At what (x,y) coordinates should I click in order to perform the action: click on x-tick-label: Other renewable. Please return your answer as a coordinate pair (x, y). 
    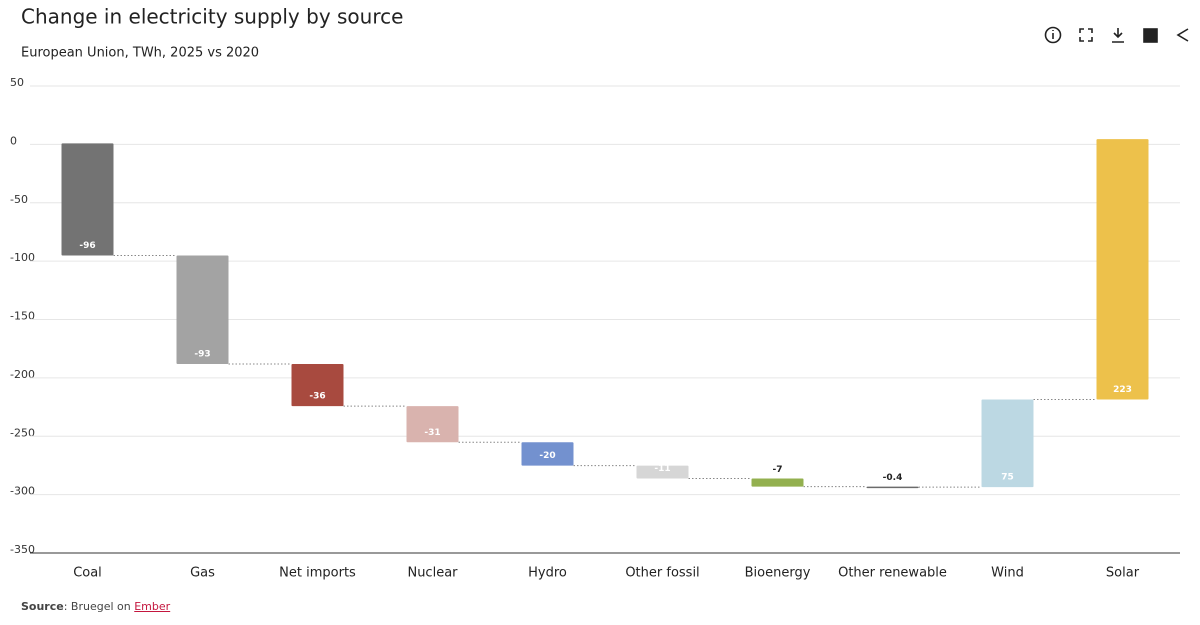
    Looking at the image, I should click on (892, 573).